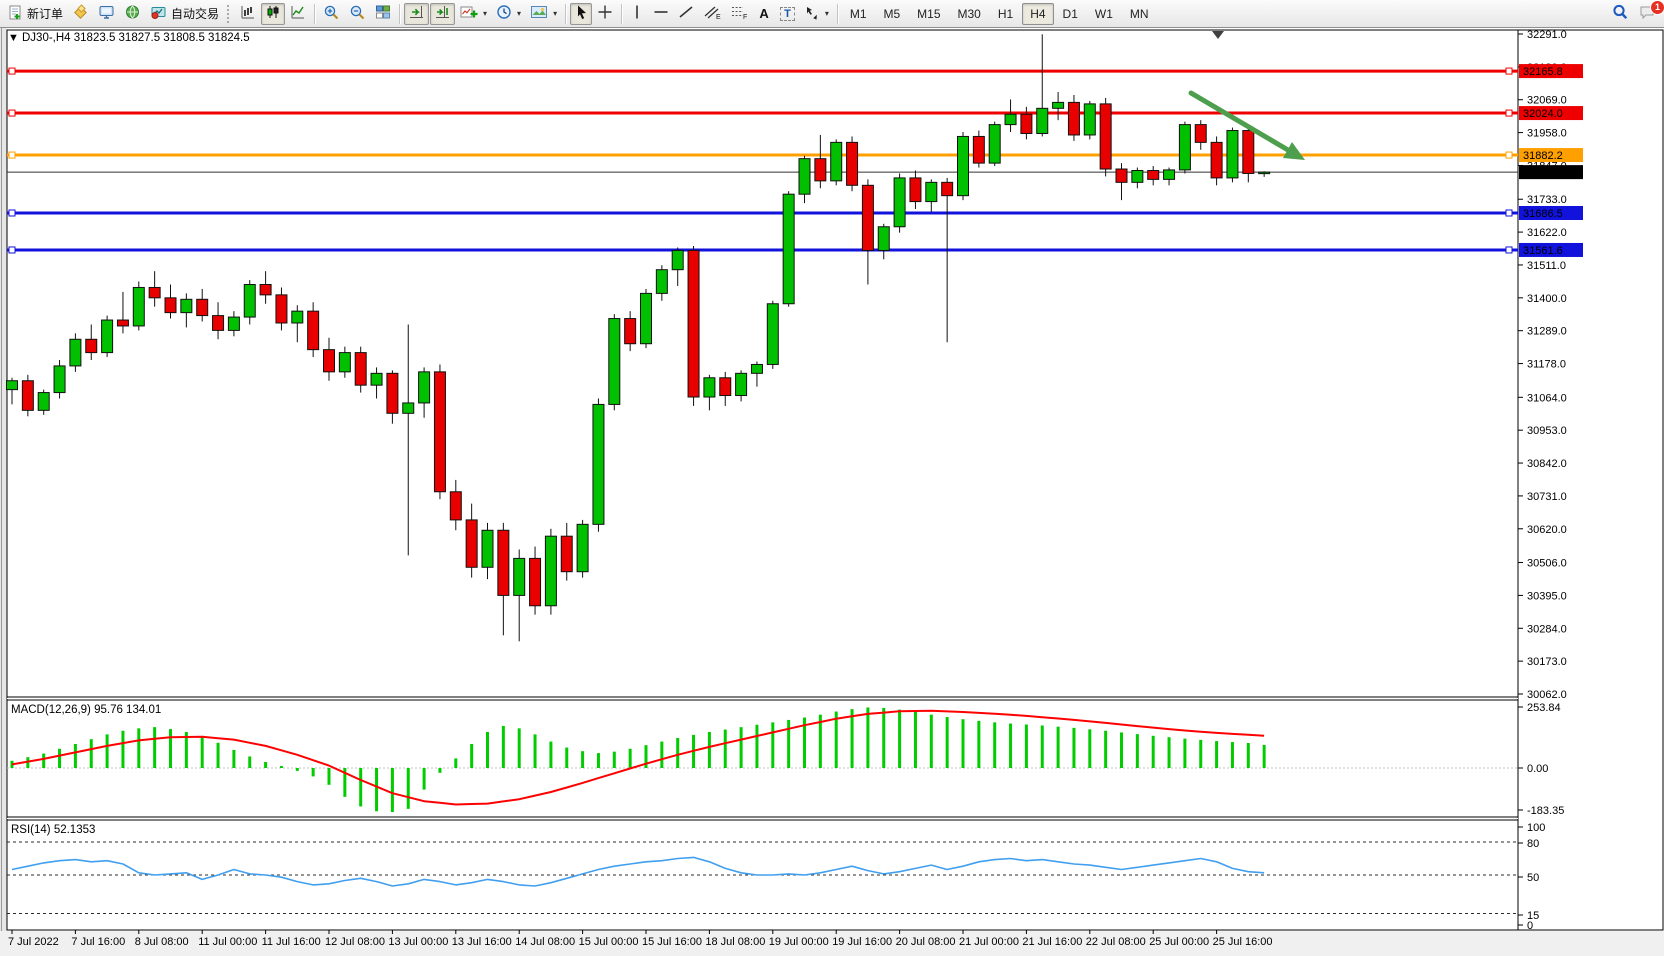 The height and width of the screenshot is (956, 1664). Describe the element at coordinates (764, 14) in the screenshot. I see `text-tool-button: A` at that location.